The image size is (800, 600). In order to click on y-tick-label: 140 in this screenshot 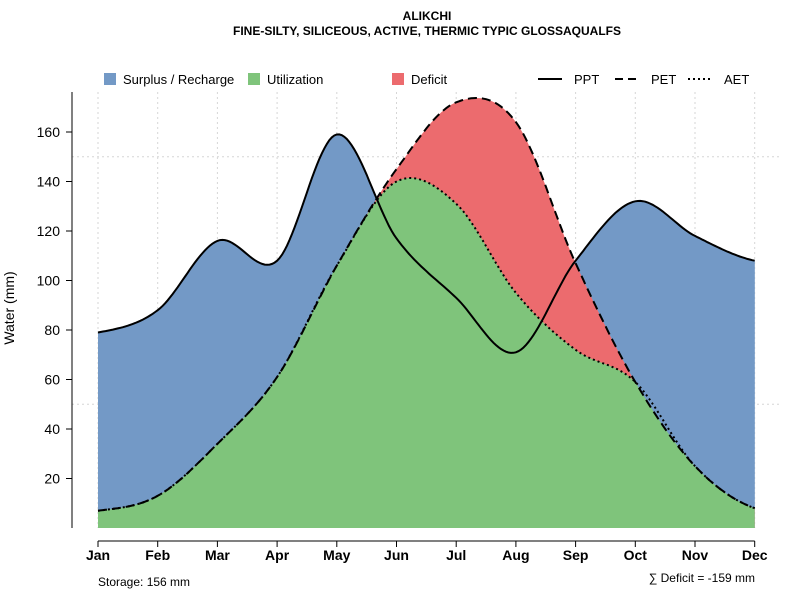, I will do `click(49, 182)`.